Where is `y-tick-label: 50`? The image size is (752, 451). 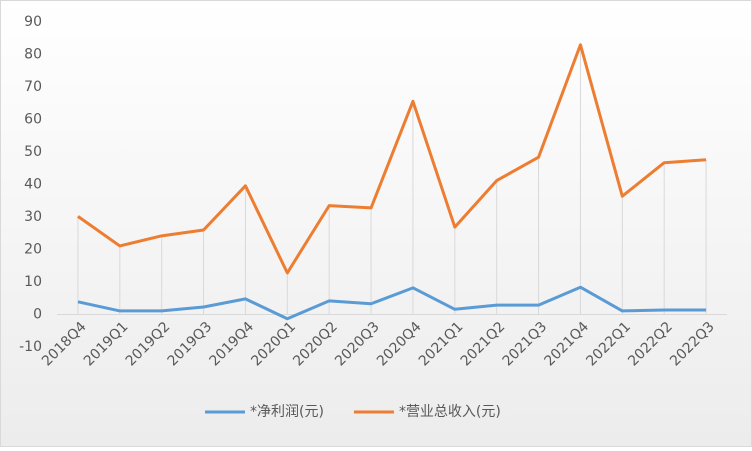 y-tick-label: 50 is located at coordinates (33, 152).